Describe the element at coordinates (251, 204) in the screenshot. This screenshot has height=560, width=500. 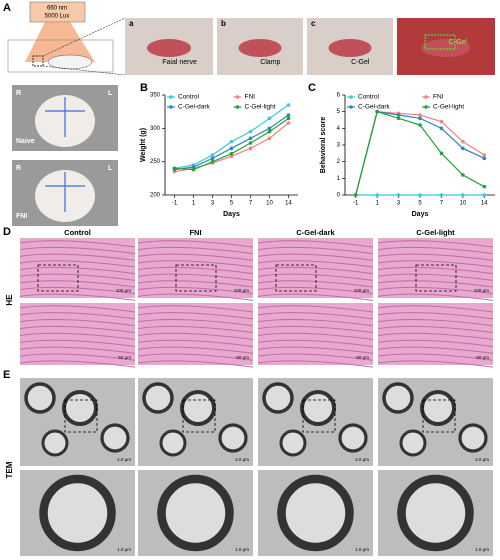
I see `label: 7` at that location.